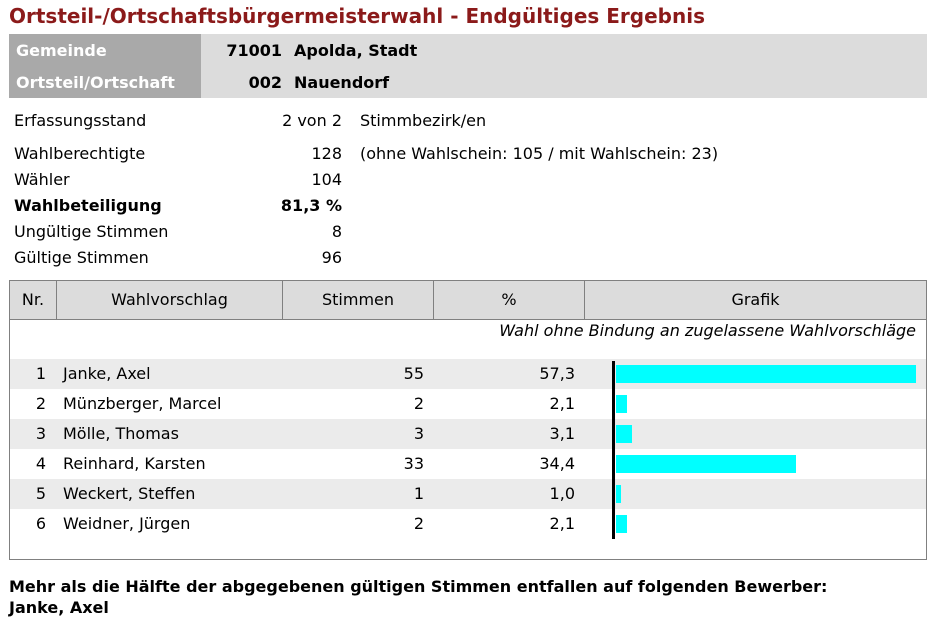  What do you see at coordinates (557, 373) in the screenshot?
I see `candidate-percent: 57,3` at bounding box center [557, 373].